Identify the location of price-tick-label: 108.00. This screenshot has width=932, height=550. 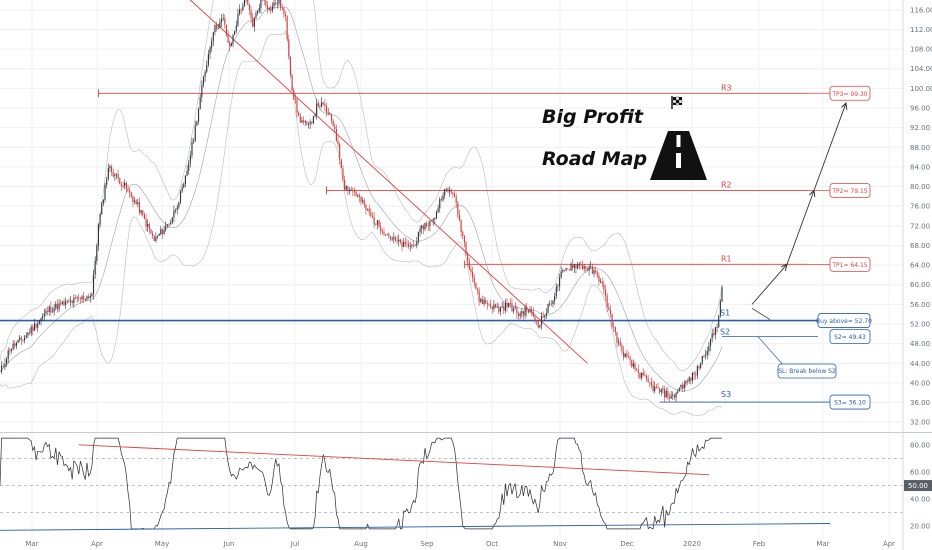
(921, 50).